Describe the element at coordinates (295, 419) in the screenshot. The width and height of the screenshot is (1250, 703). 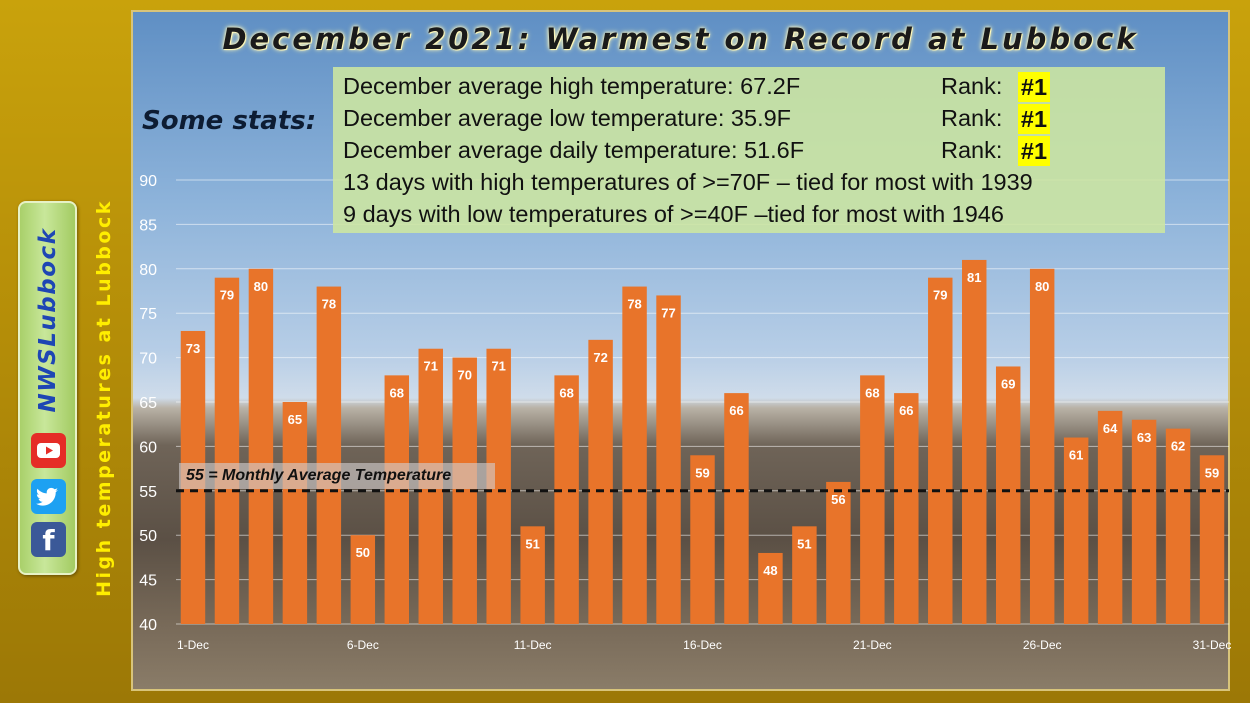
I see `data-label-day-4: 65` at that location.